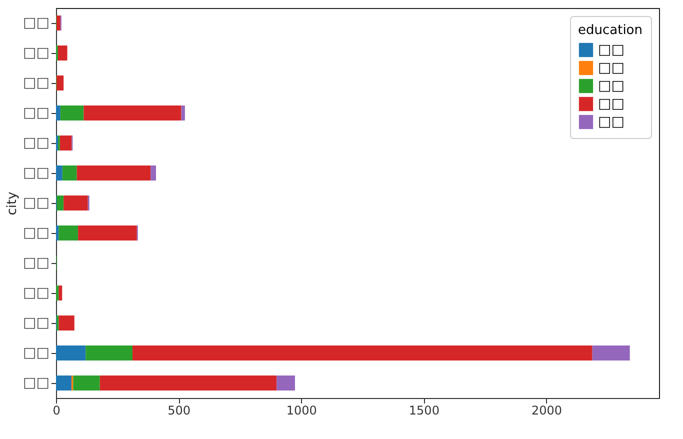  What do you see at coordinates (179, 411) in the screenshot?
I see `x-tick-label: 500` at bounding box center [179, 411].